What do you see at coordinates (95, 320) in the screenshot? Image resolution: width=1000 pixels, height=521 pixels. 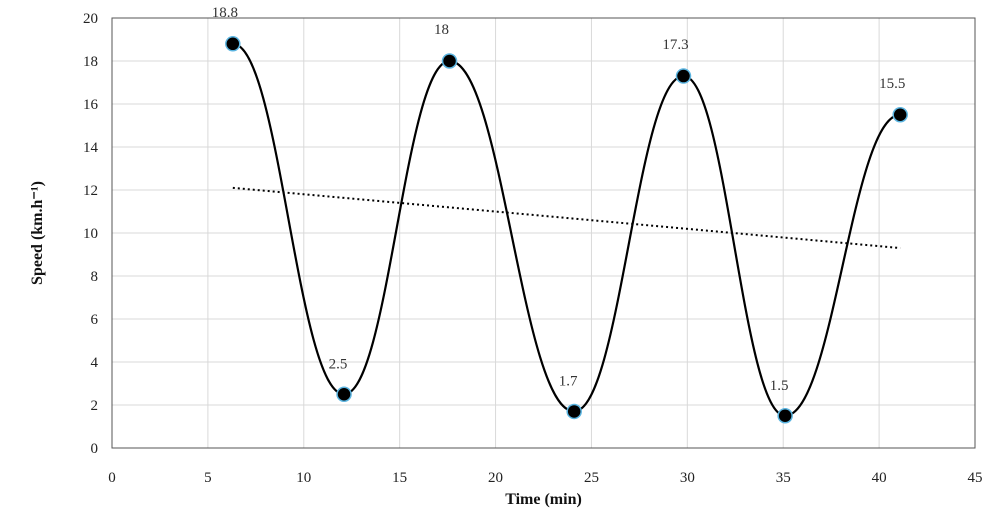 I see `y-tick-label: 6` at bounding box center [95, 320].